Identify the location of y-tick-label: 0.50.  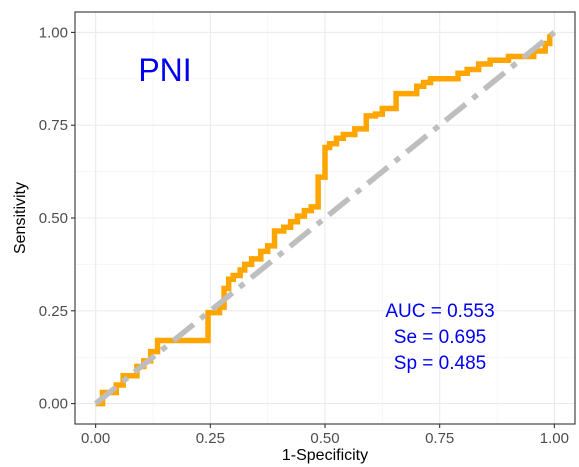
(53, 218).